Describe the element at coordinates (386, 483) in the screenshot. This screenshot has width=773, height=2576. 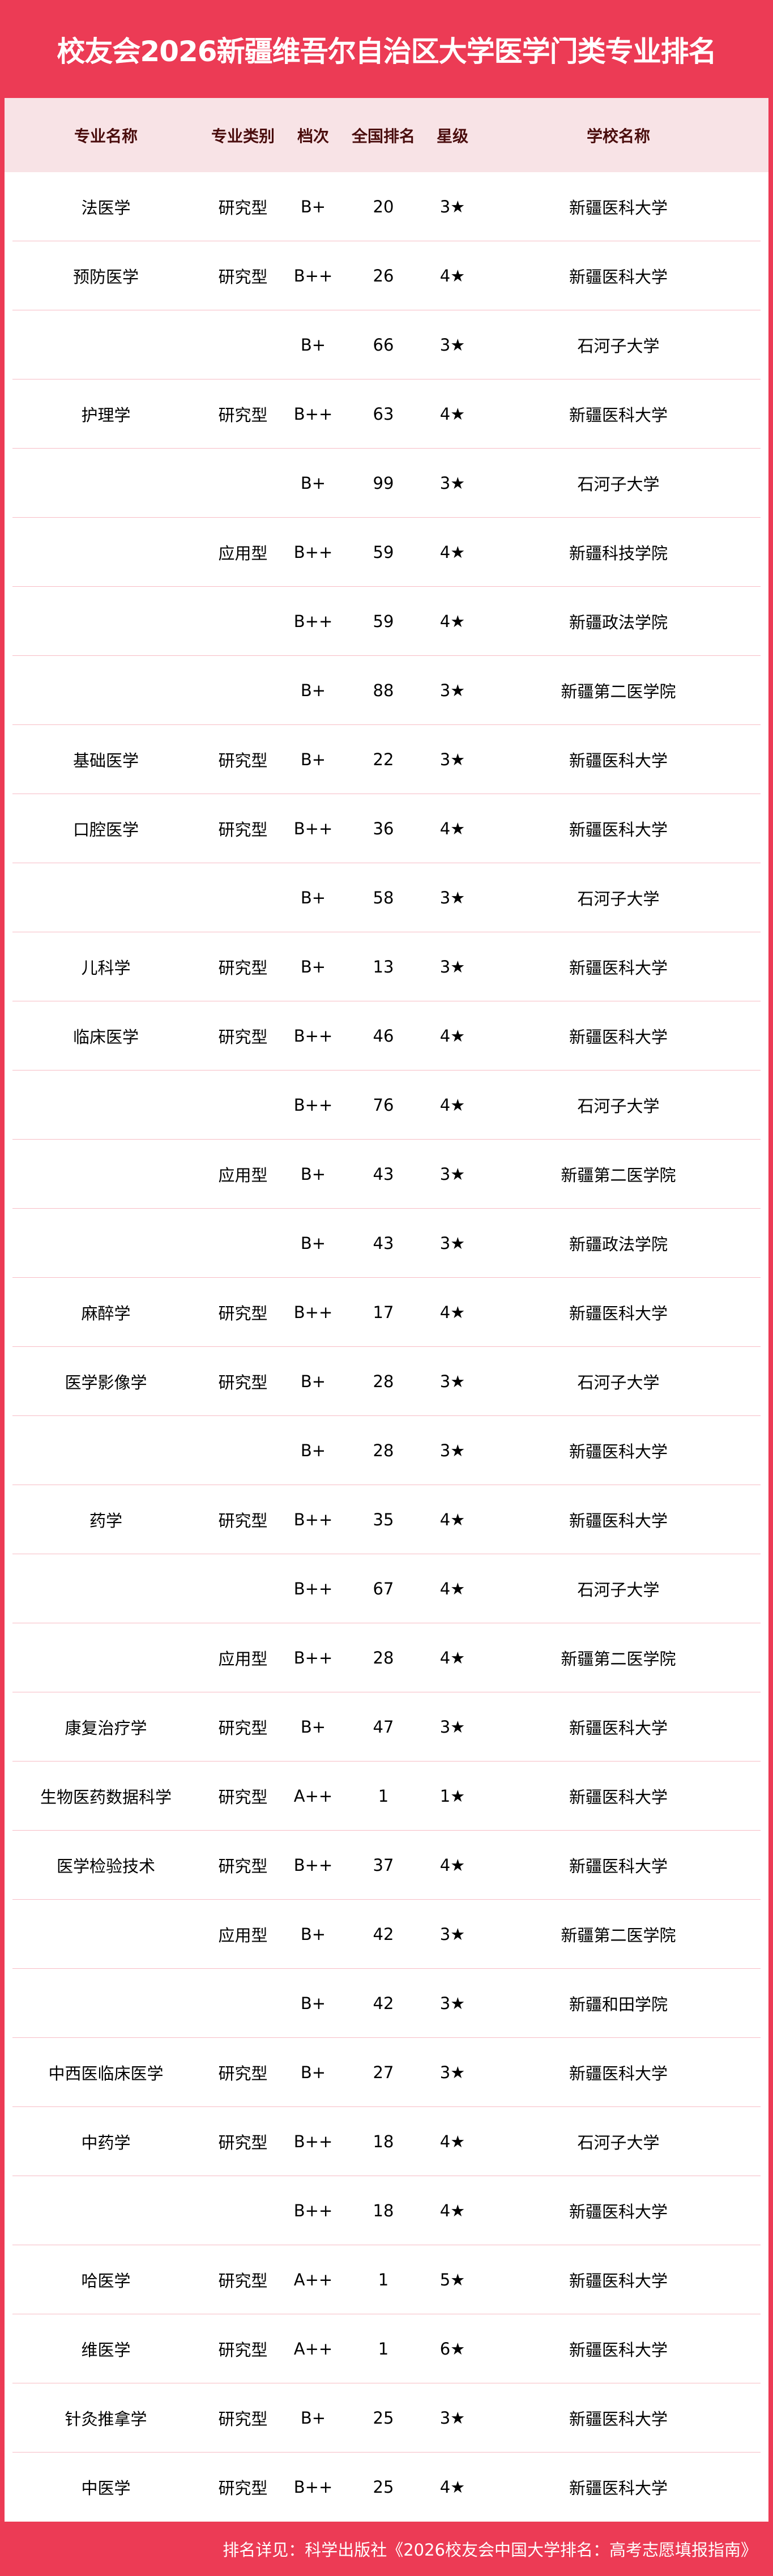
I see `table-row: B+ 99 3★ 石河子大学` at that location.